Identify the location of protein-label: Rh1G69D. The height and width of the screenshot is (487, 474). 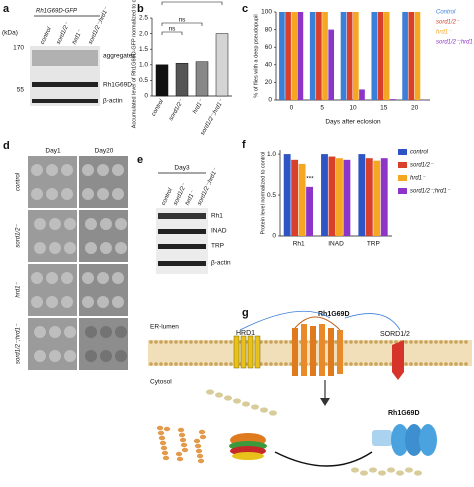
(404, 413).